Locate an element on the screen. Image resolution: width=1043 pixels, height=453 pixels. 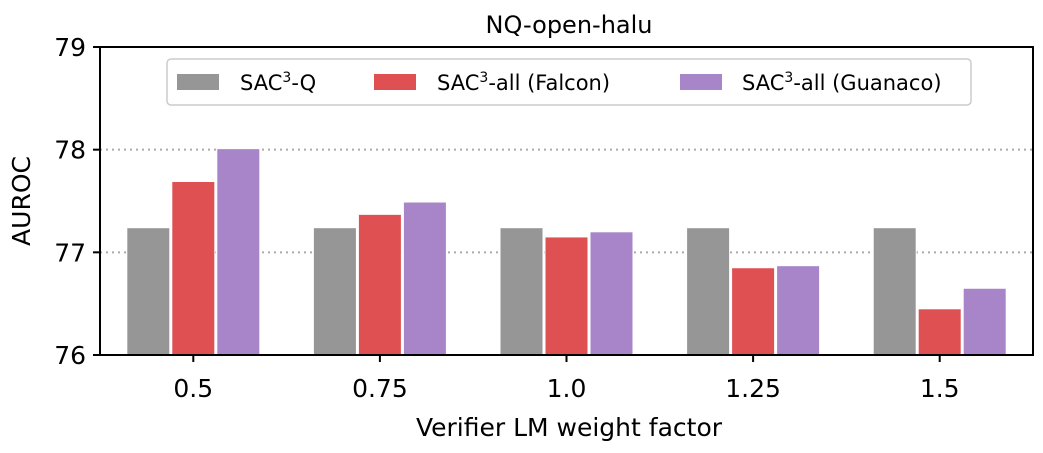
x-axis-ticks: 0.5 0.75 1.0 1.25 1.5 is located at coordinates (566, 379).